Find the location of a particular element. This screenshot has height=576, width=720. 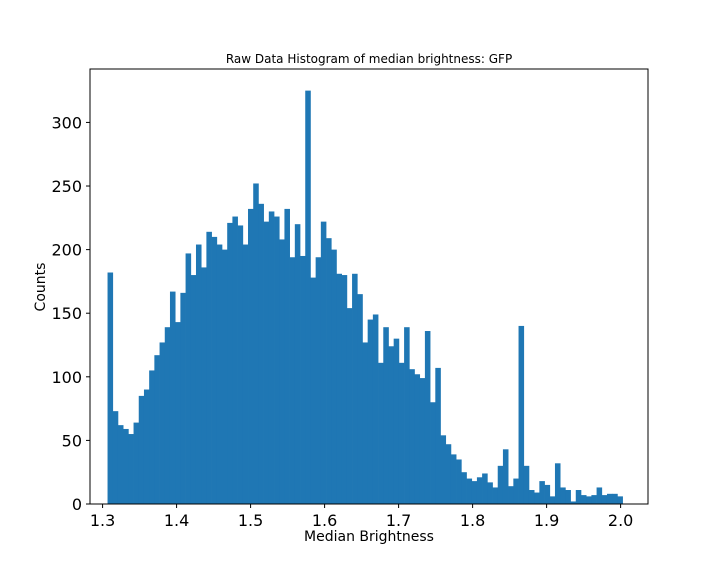

y-tick-label: 300 is located at coordinates (66, 122).